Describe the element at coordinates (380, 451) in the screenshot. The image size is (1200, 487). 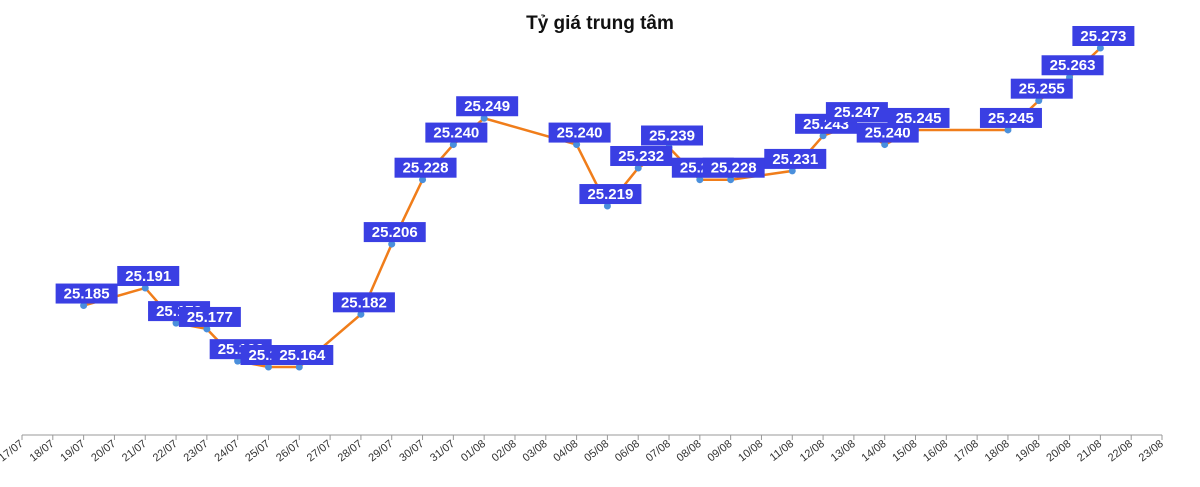
I see `x-tick-label: 29/07` at that location.